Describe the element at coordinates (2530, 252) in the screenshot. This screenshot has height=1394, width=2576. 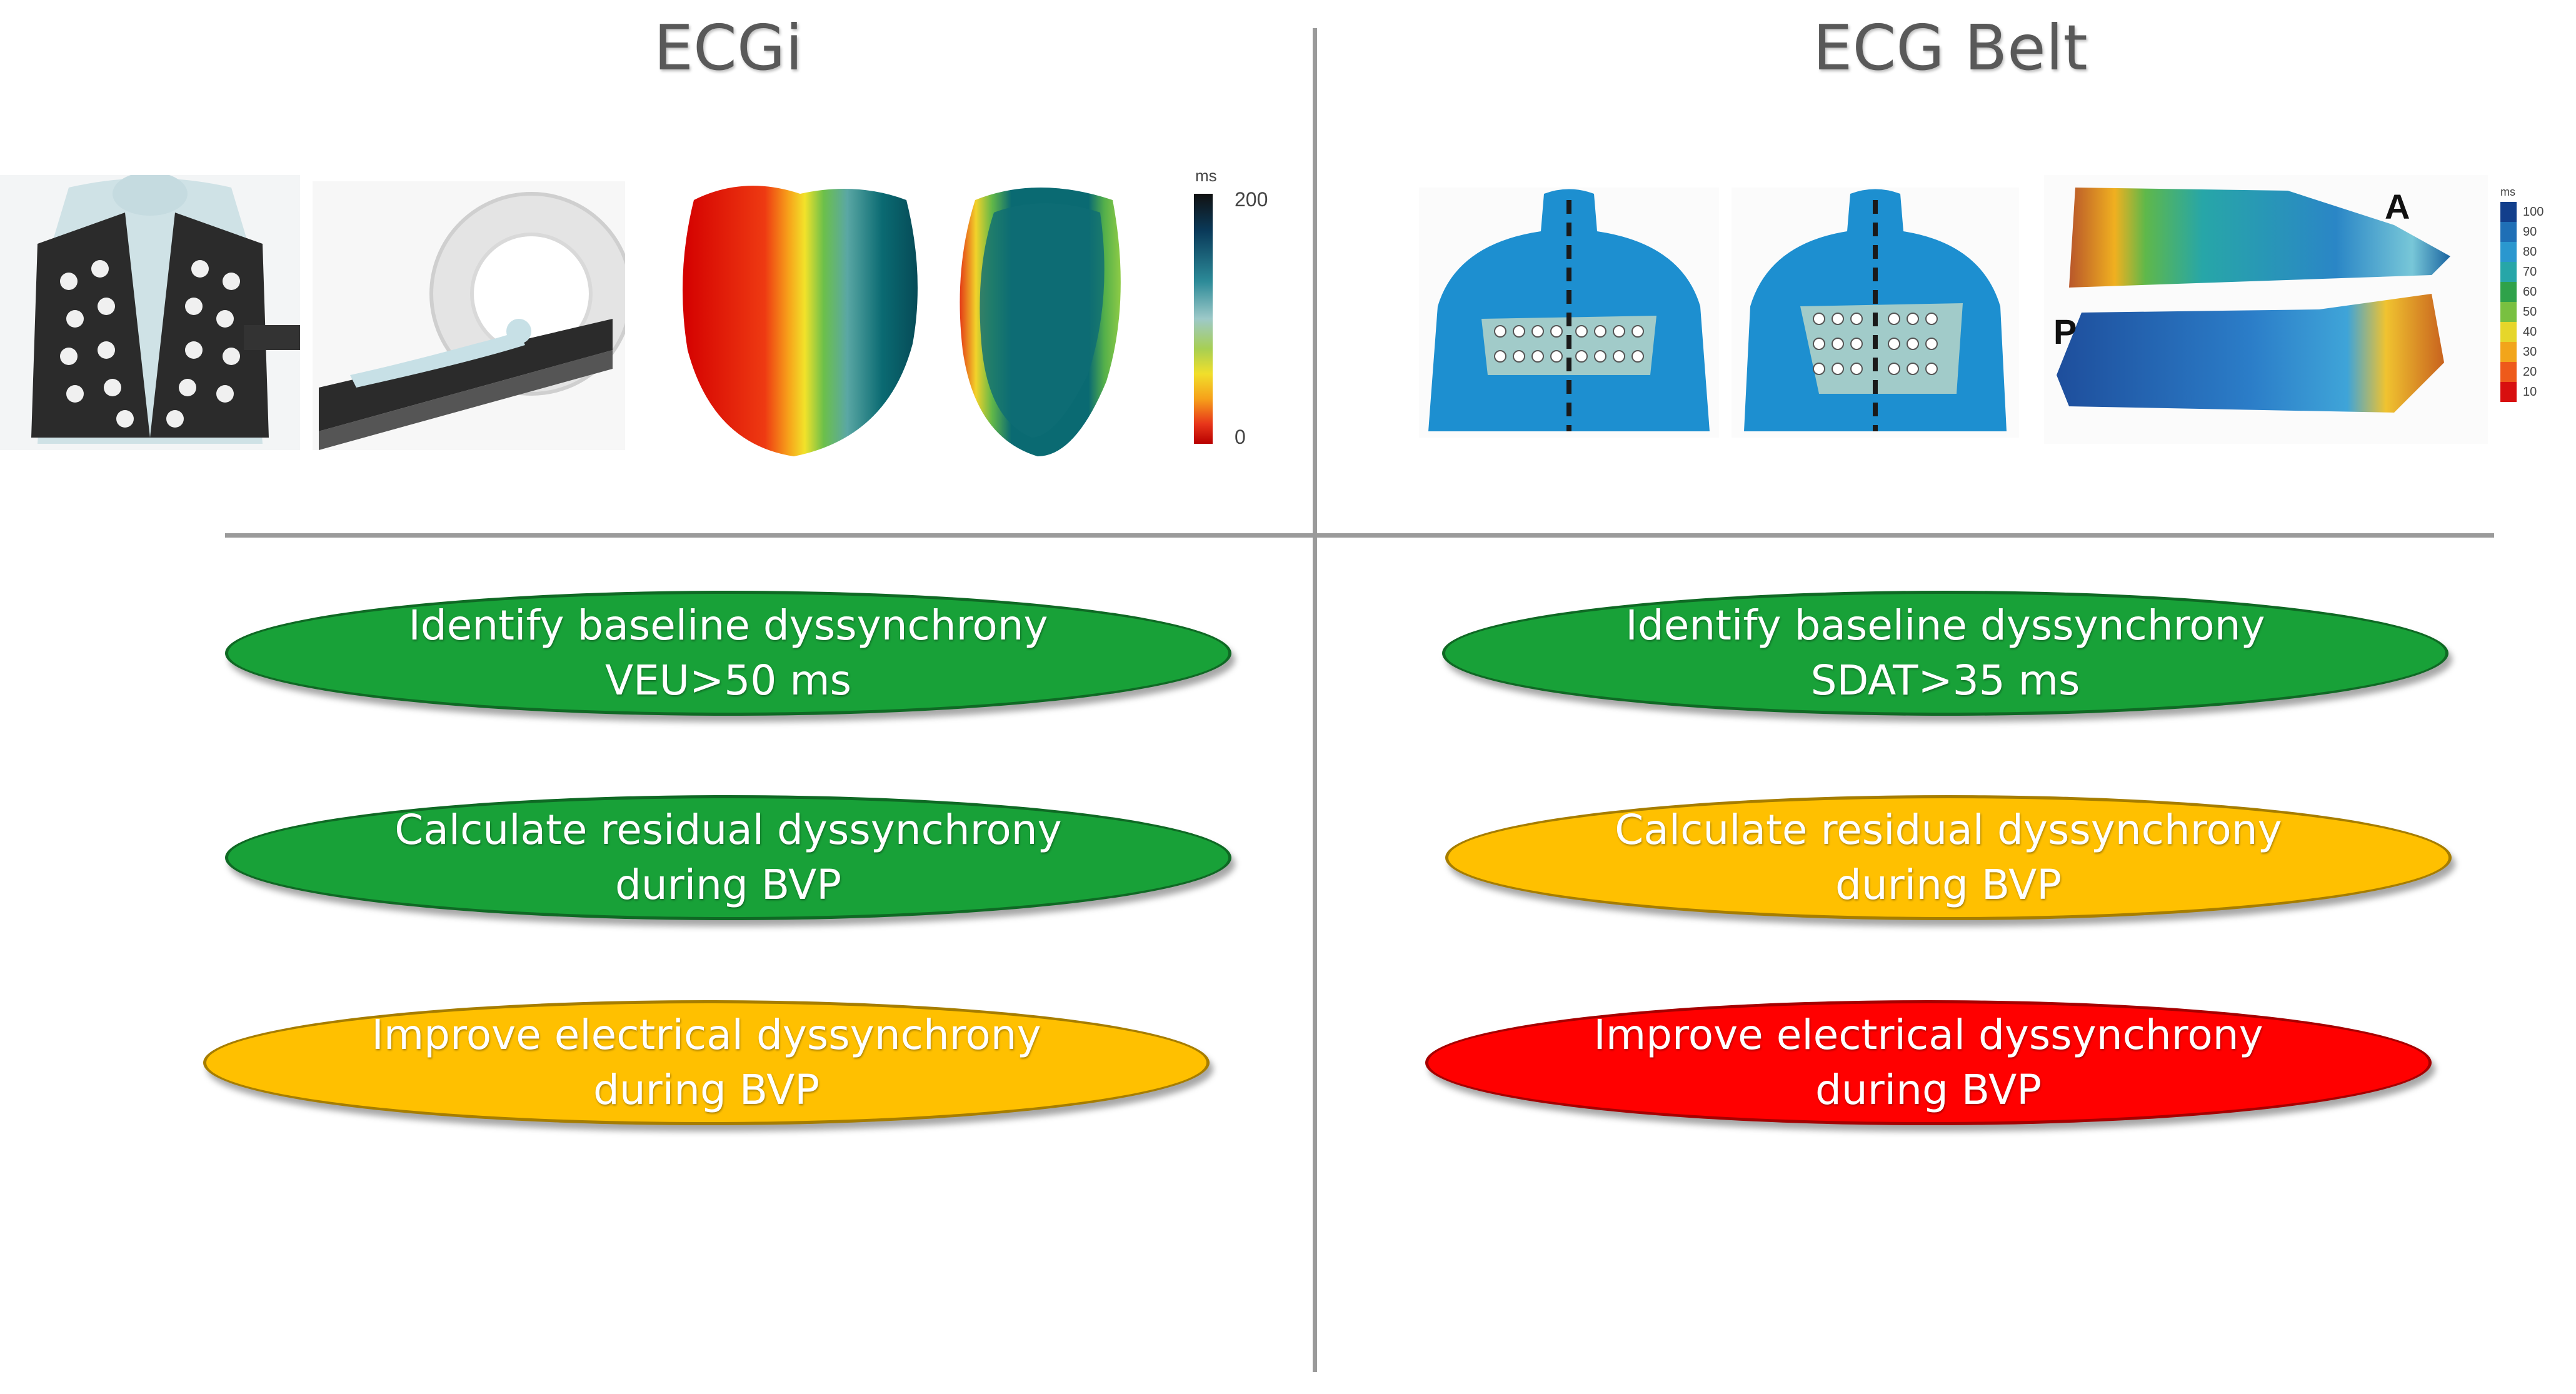
I see `belt-colorbar-tick-label: 80` at that location.